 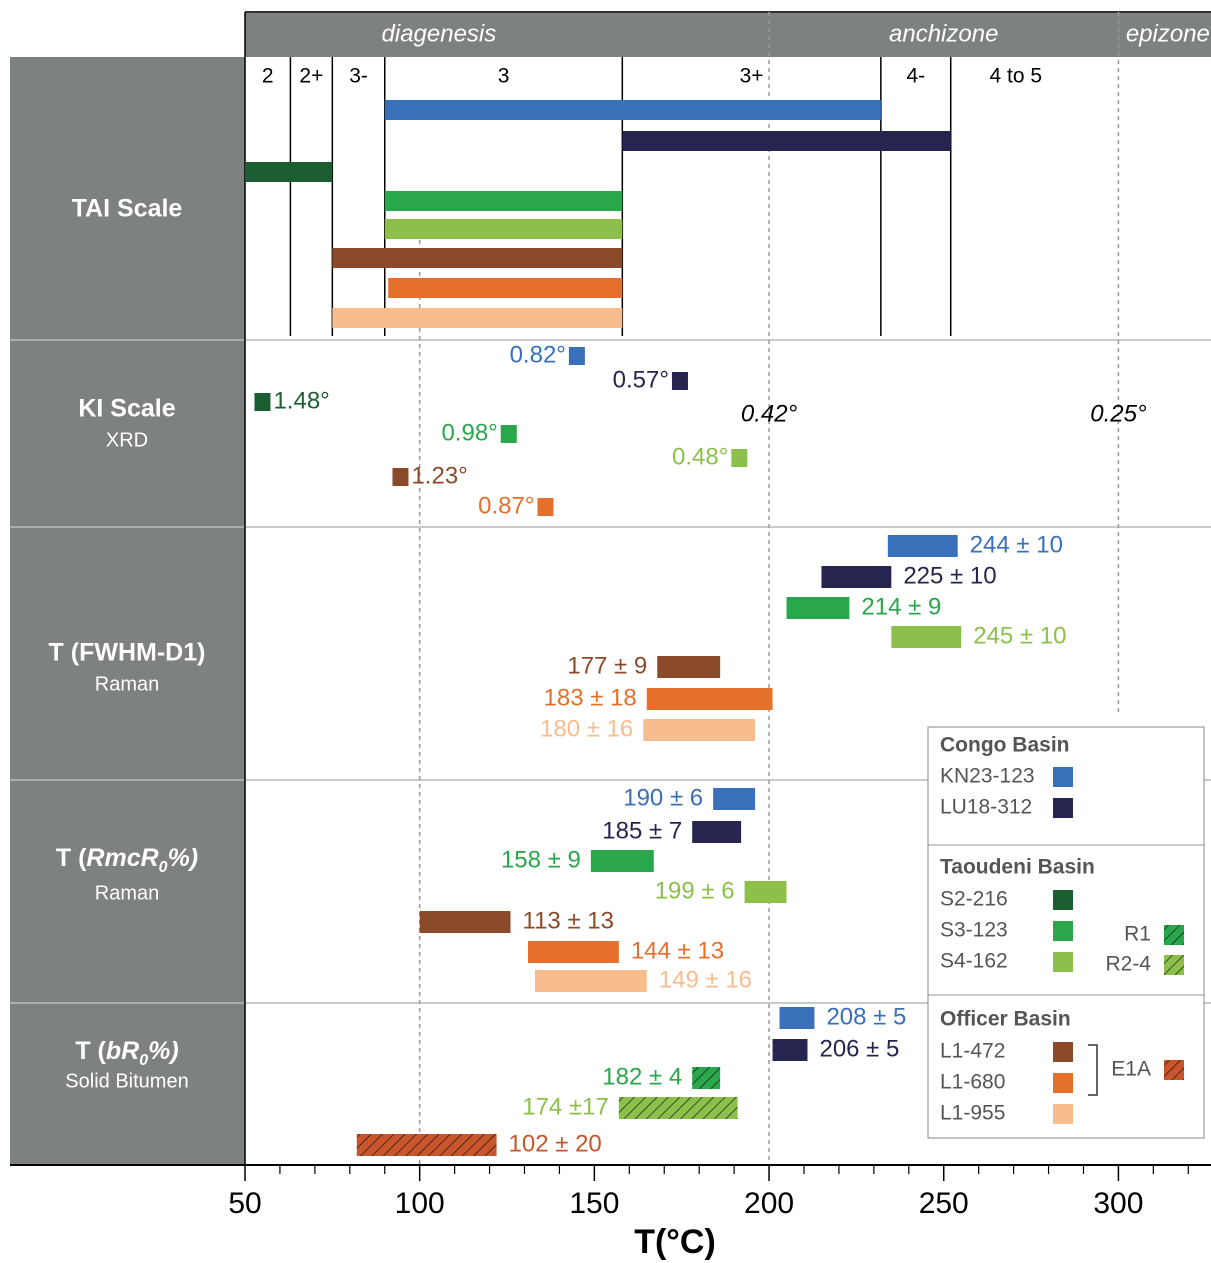 I want to click on zone-label: anchizone, so click(x=943, y=33).